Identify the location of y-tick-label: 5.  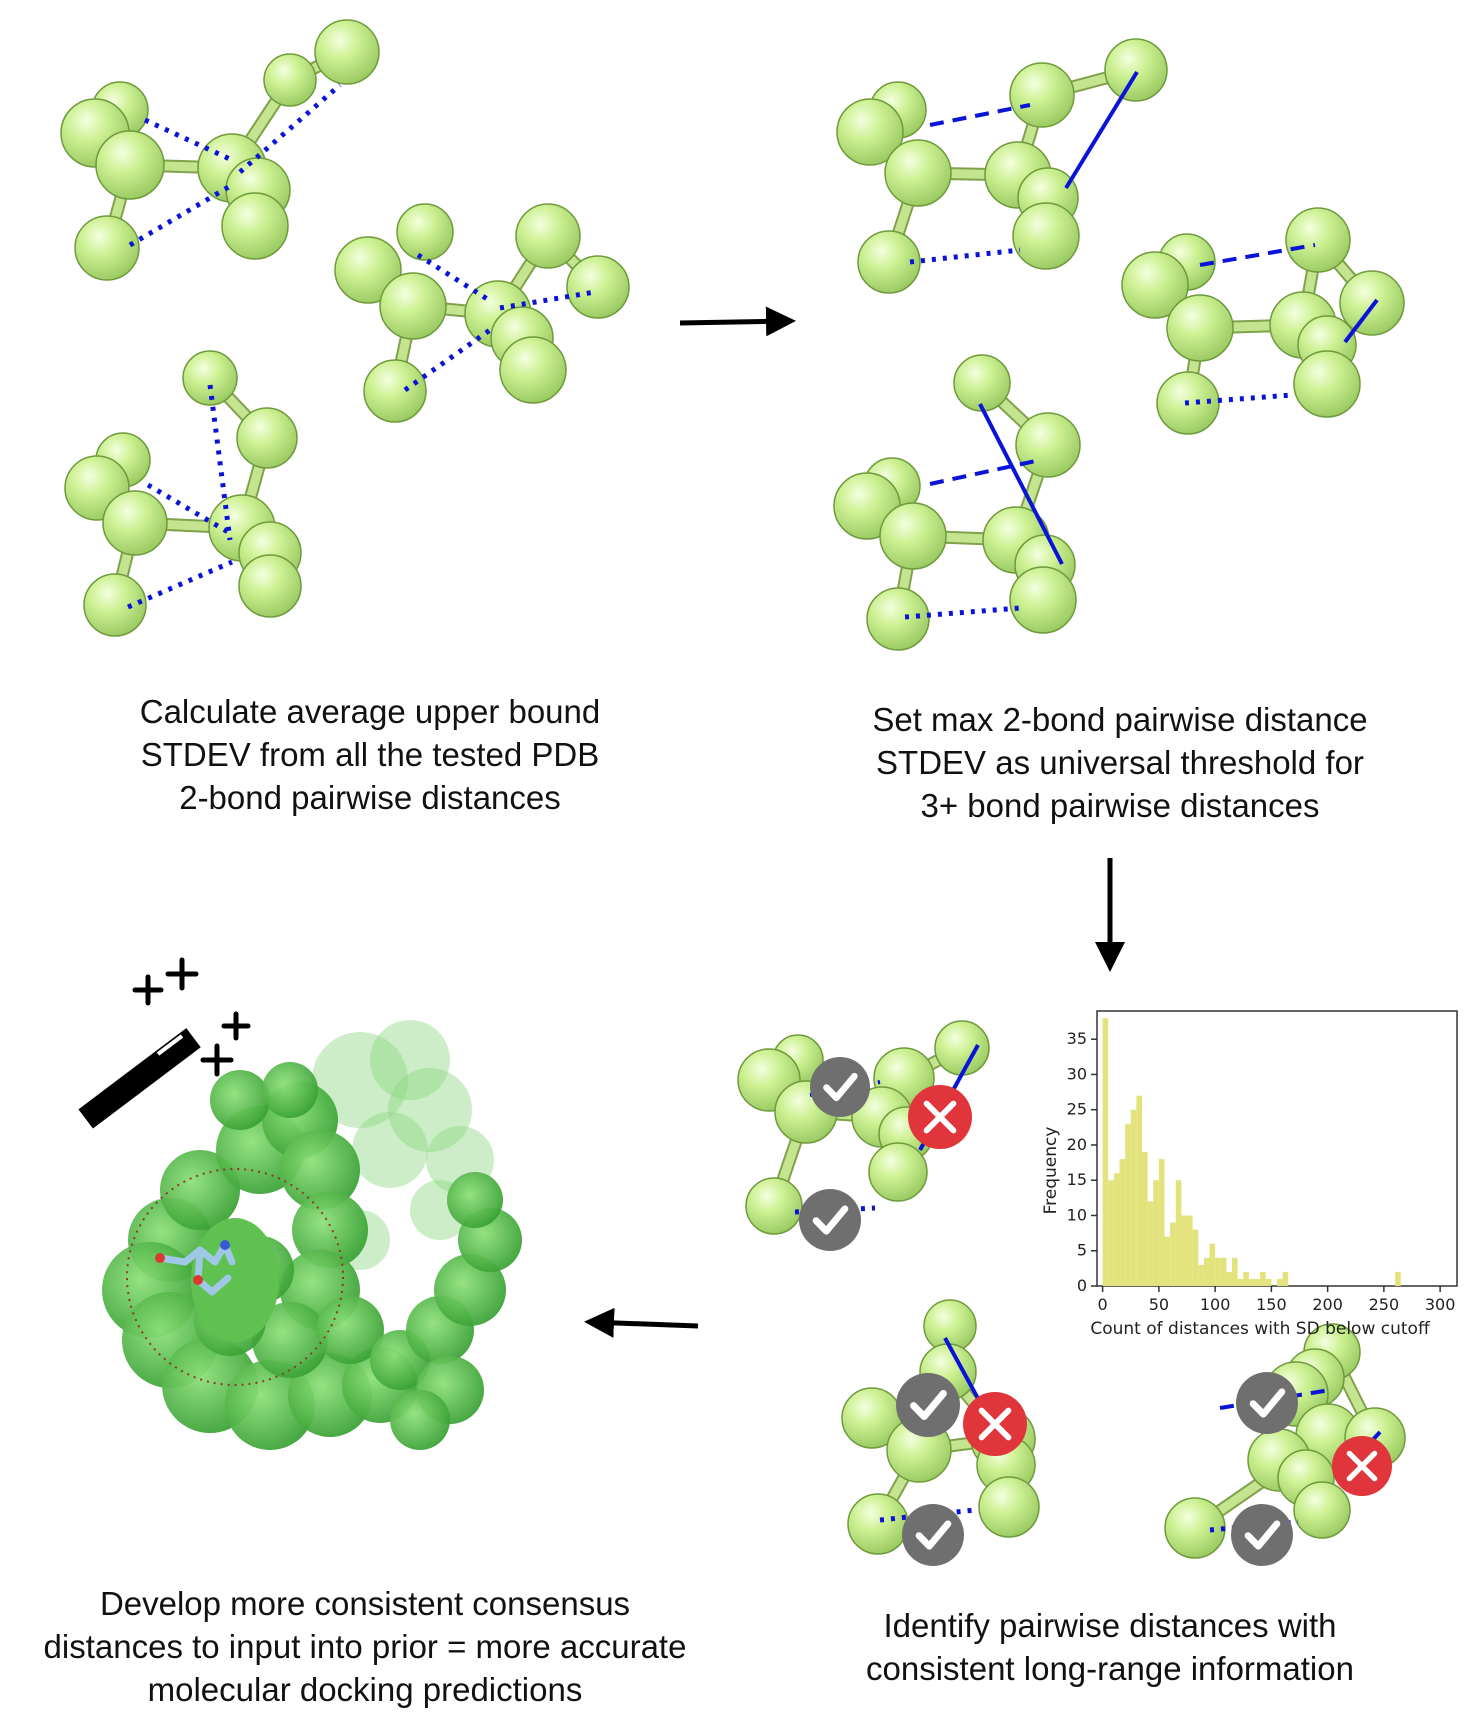
(1082, 1250).